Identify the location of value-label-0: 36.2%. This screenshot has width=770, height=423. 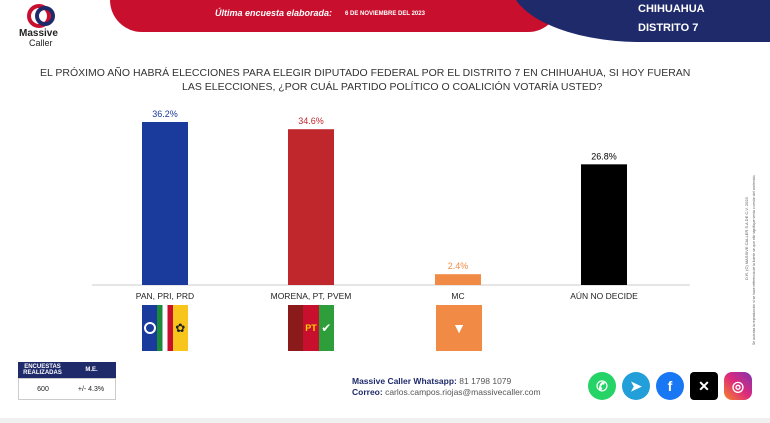
(165, 114).